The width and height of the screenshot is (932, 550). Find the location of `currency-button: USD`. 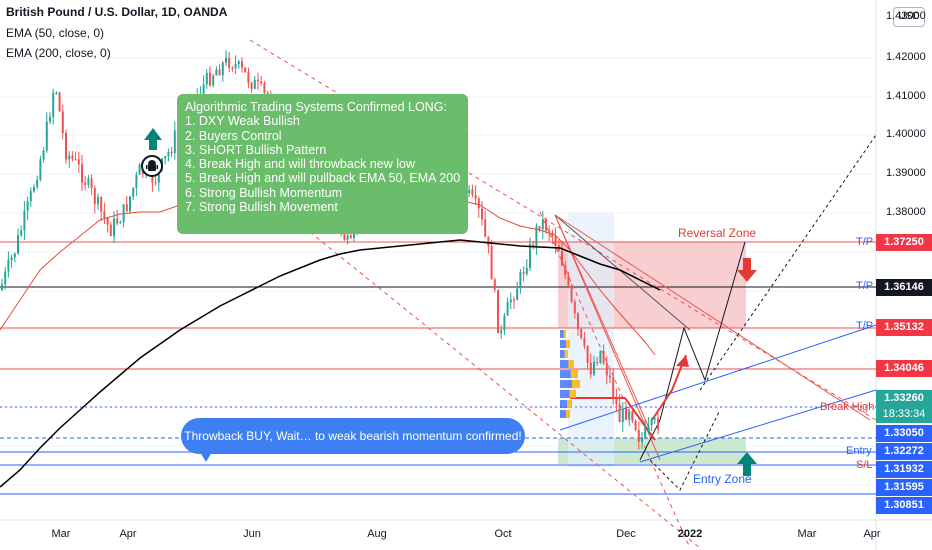

currency-button: USD is located at coordinates (909, 17).